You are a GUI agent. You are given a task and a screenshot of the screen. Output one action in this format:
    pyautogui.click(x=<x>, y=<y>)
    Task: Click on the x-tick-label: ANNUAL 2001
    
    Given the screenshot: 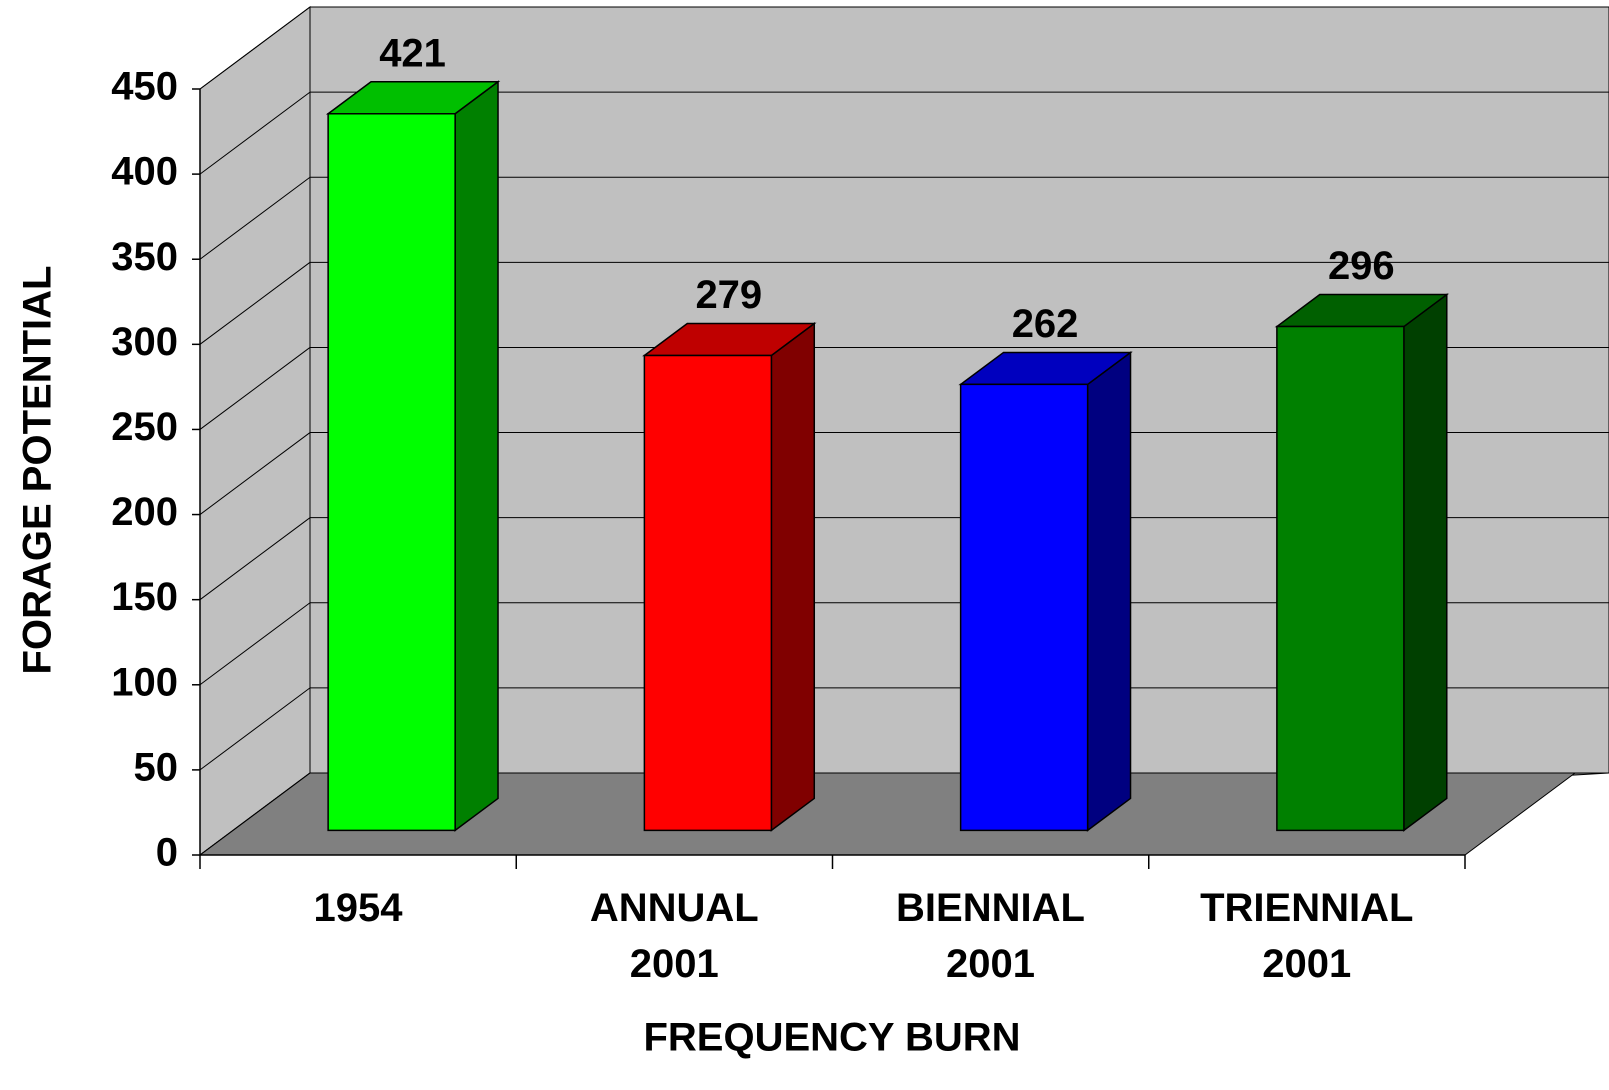 What is the action you would take?
    pyautogui.click(x=674, y=936)
    